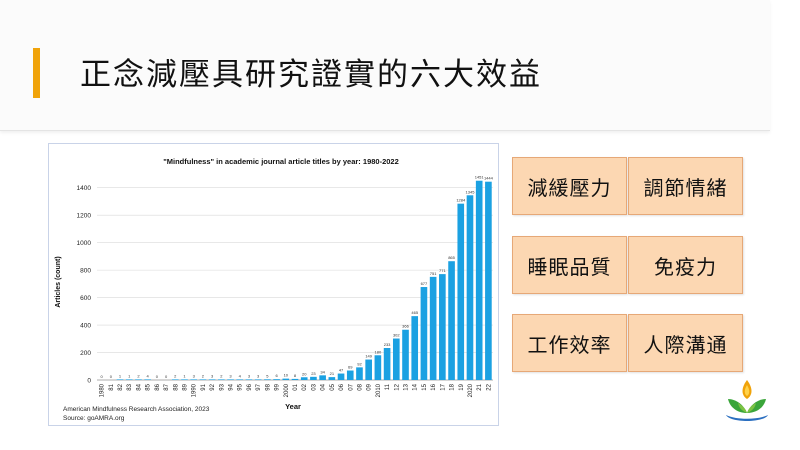 This screenshot has width=800, height=450. I want to click on x-tick-label: 01, so click(296, 386).